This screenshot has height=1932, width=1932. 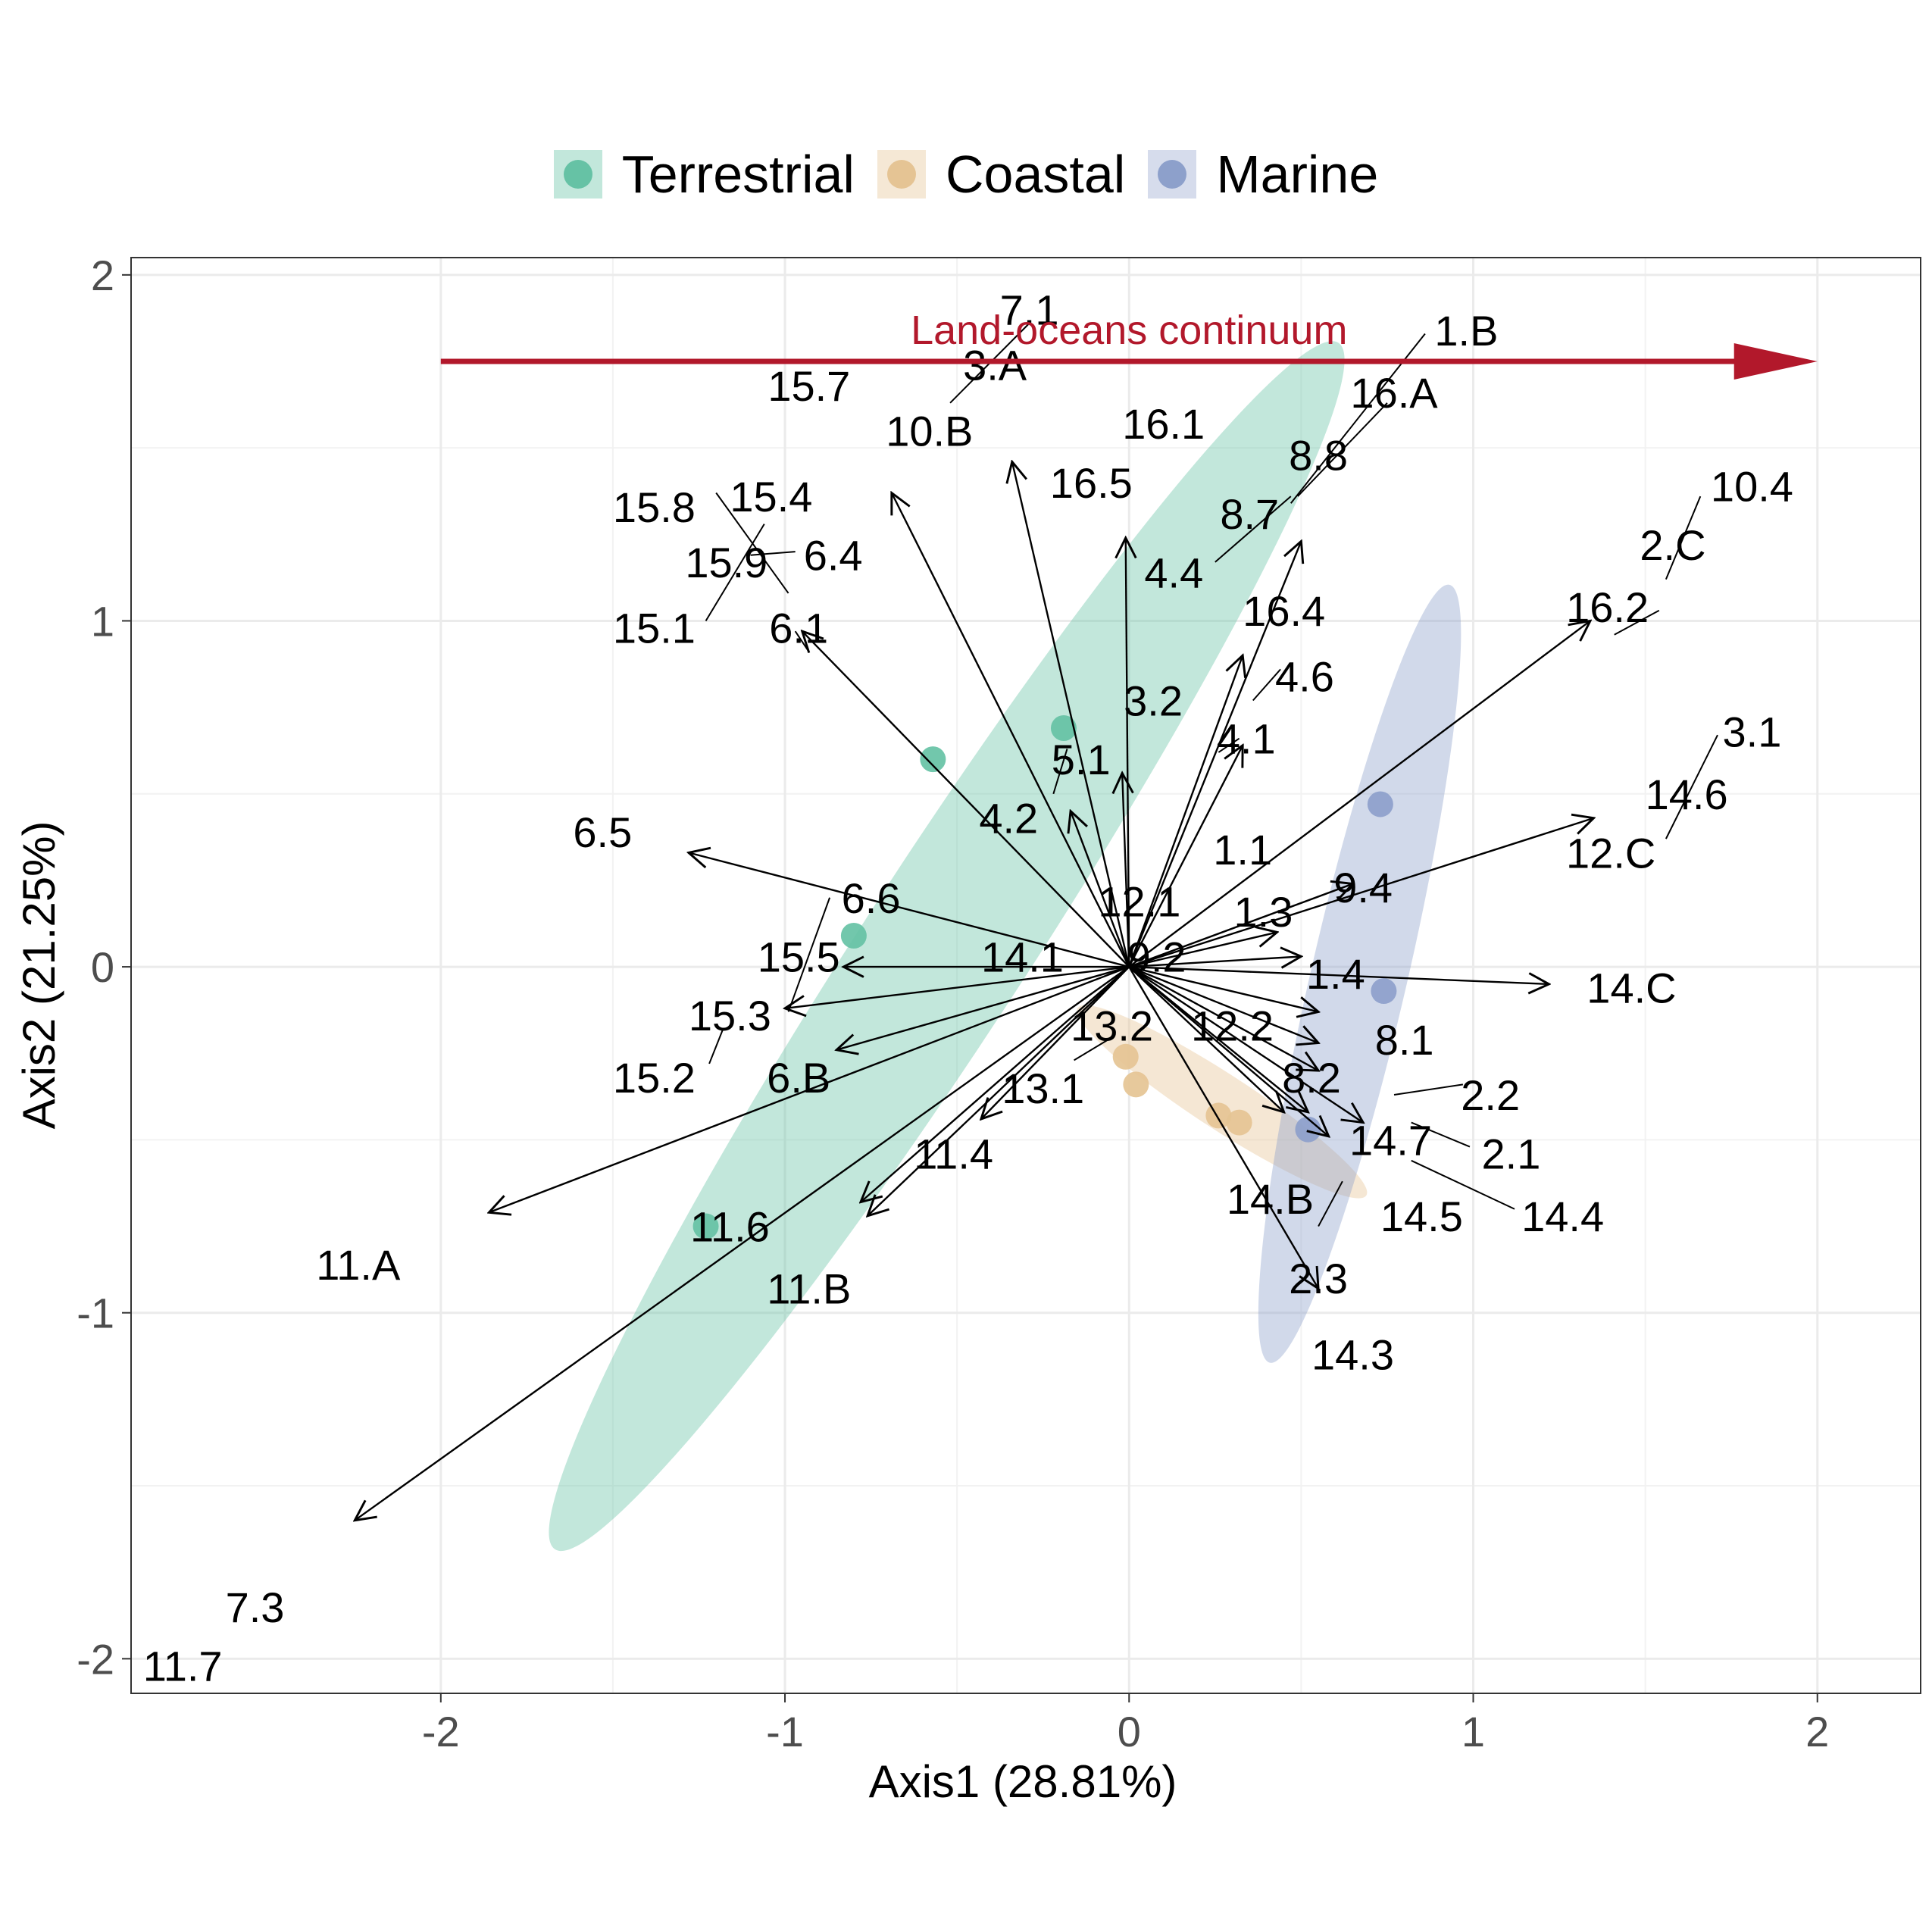 I want to click on legend-key-coastal, so click(x=901, y=174).